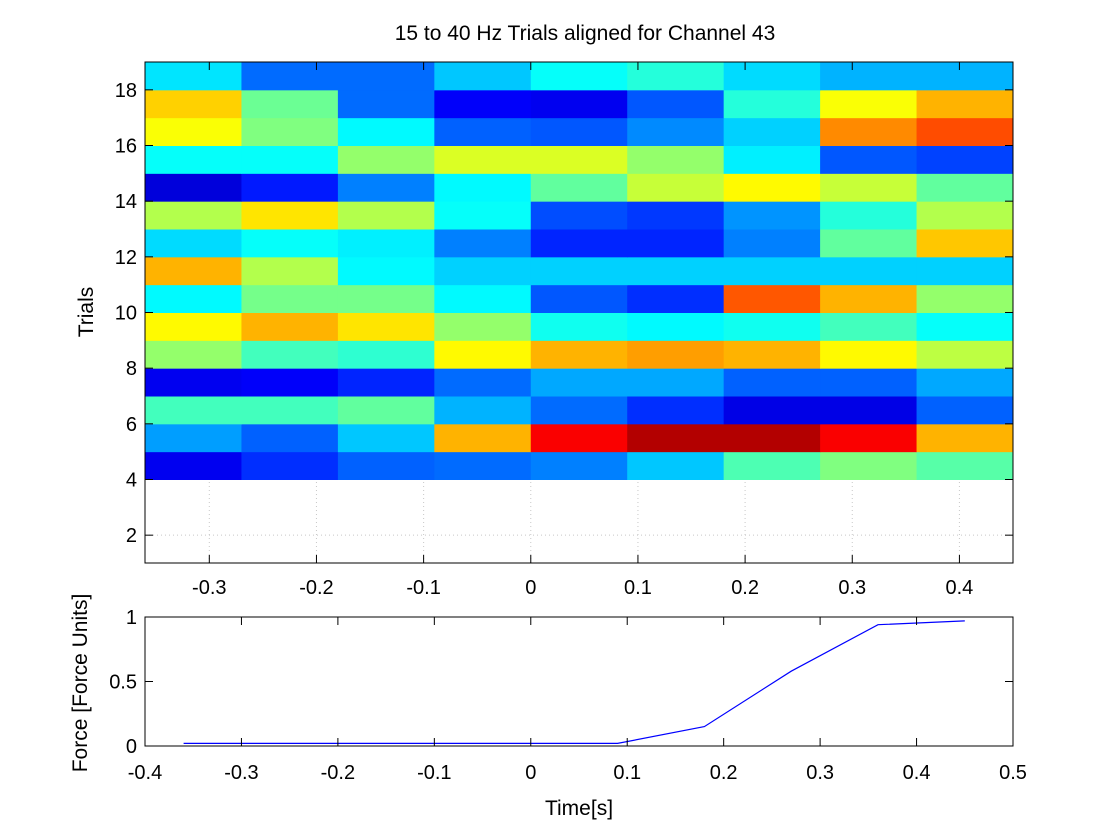 The height and width of the screenshot is (840, 1120). I want to click on heatmap-cell-r6-c0, so click(193, 298).